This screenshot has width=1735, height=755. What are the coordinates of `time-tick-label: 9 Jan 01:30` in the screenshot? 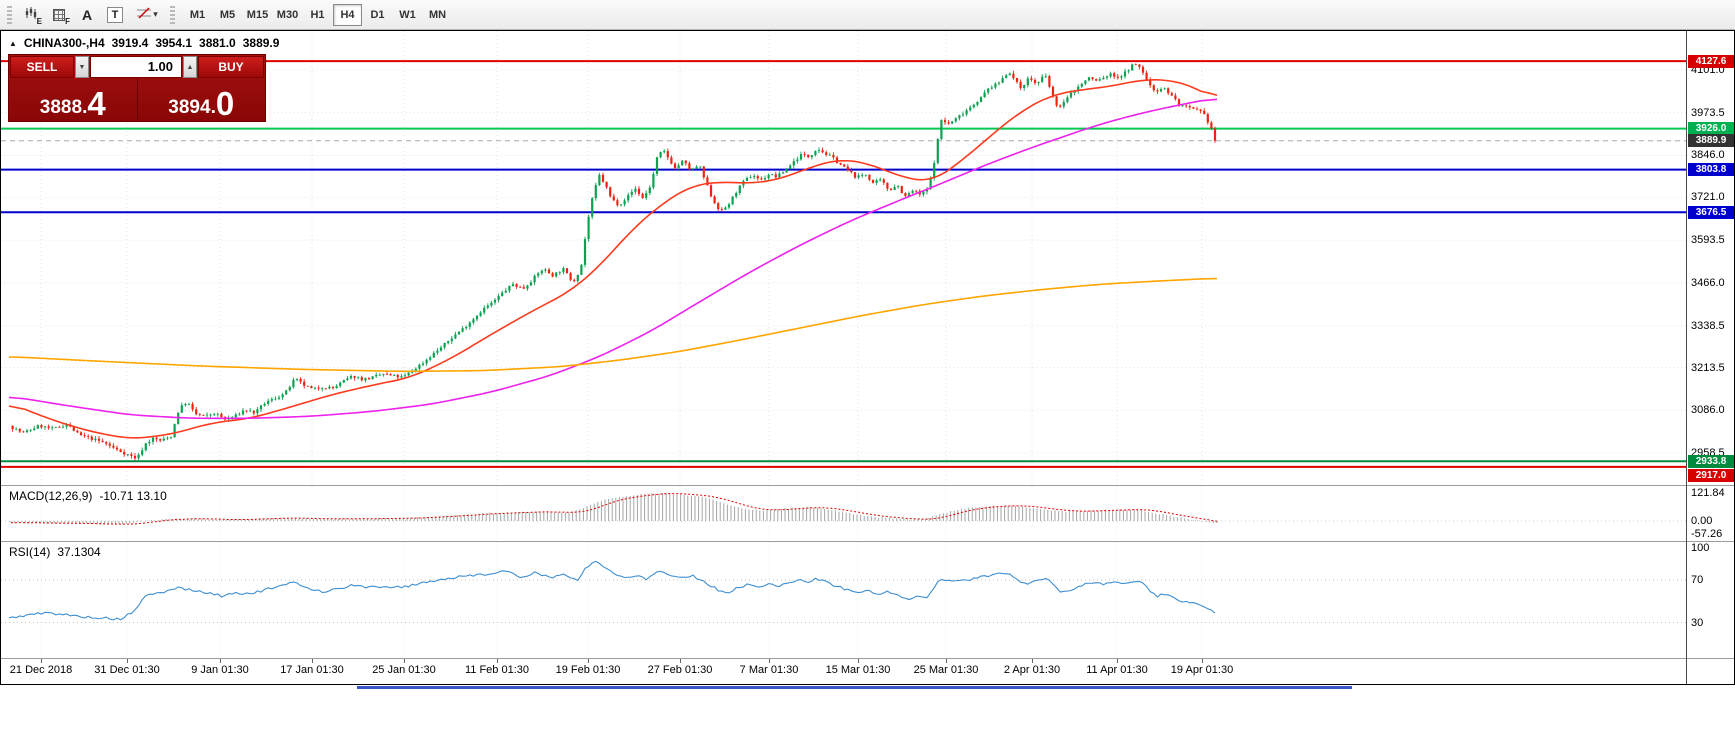 It's located at (220, 670).